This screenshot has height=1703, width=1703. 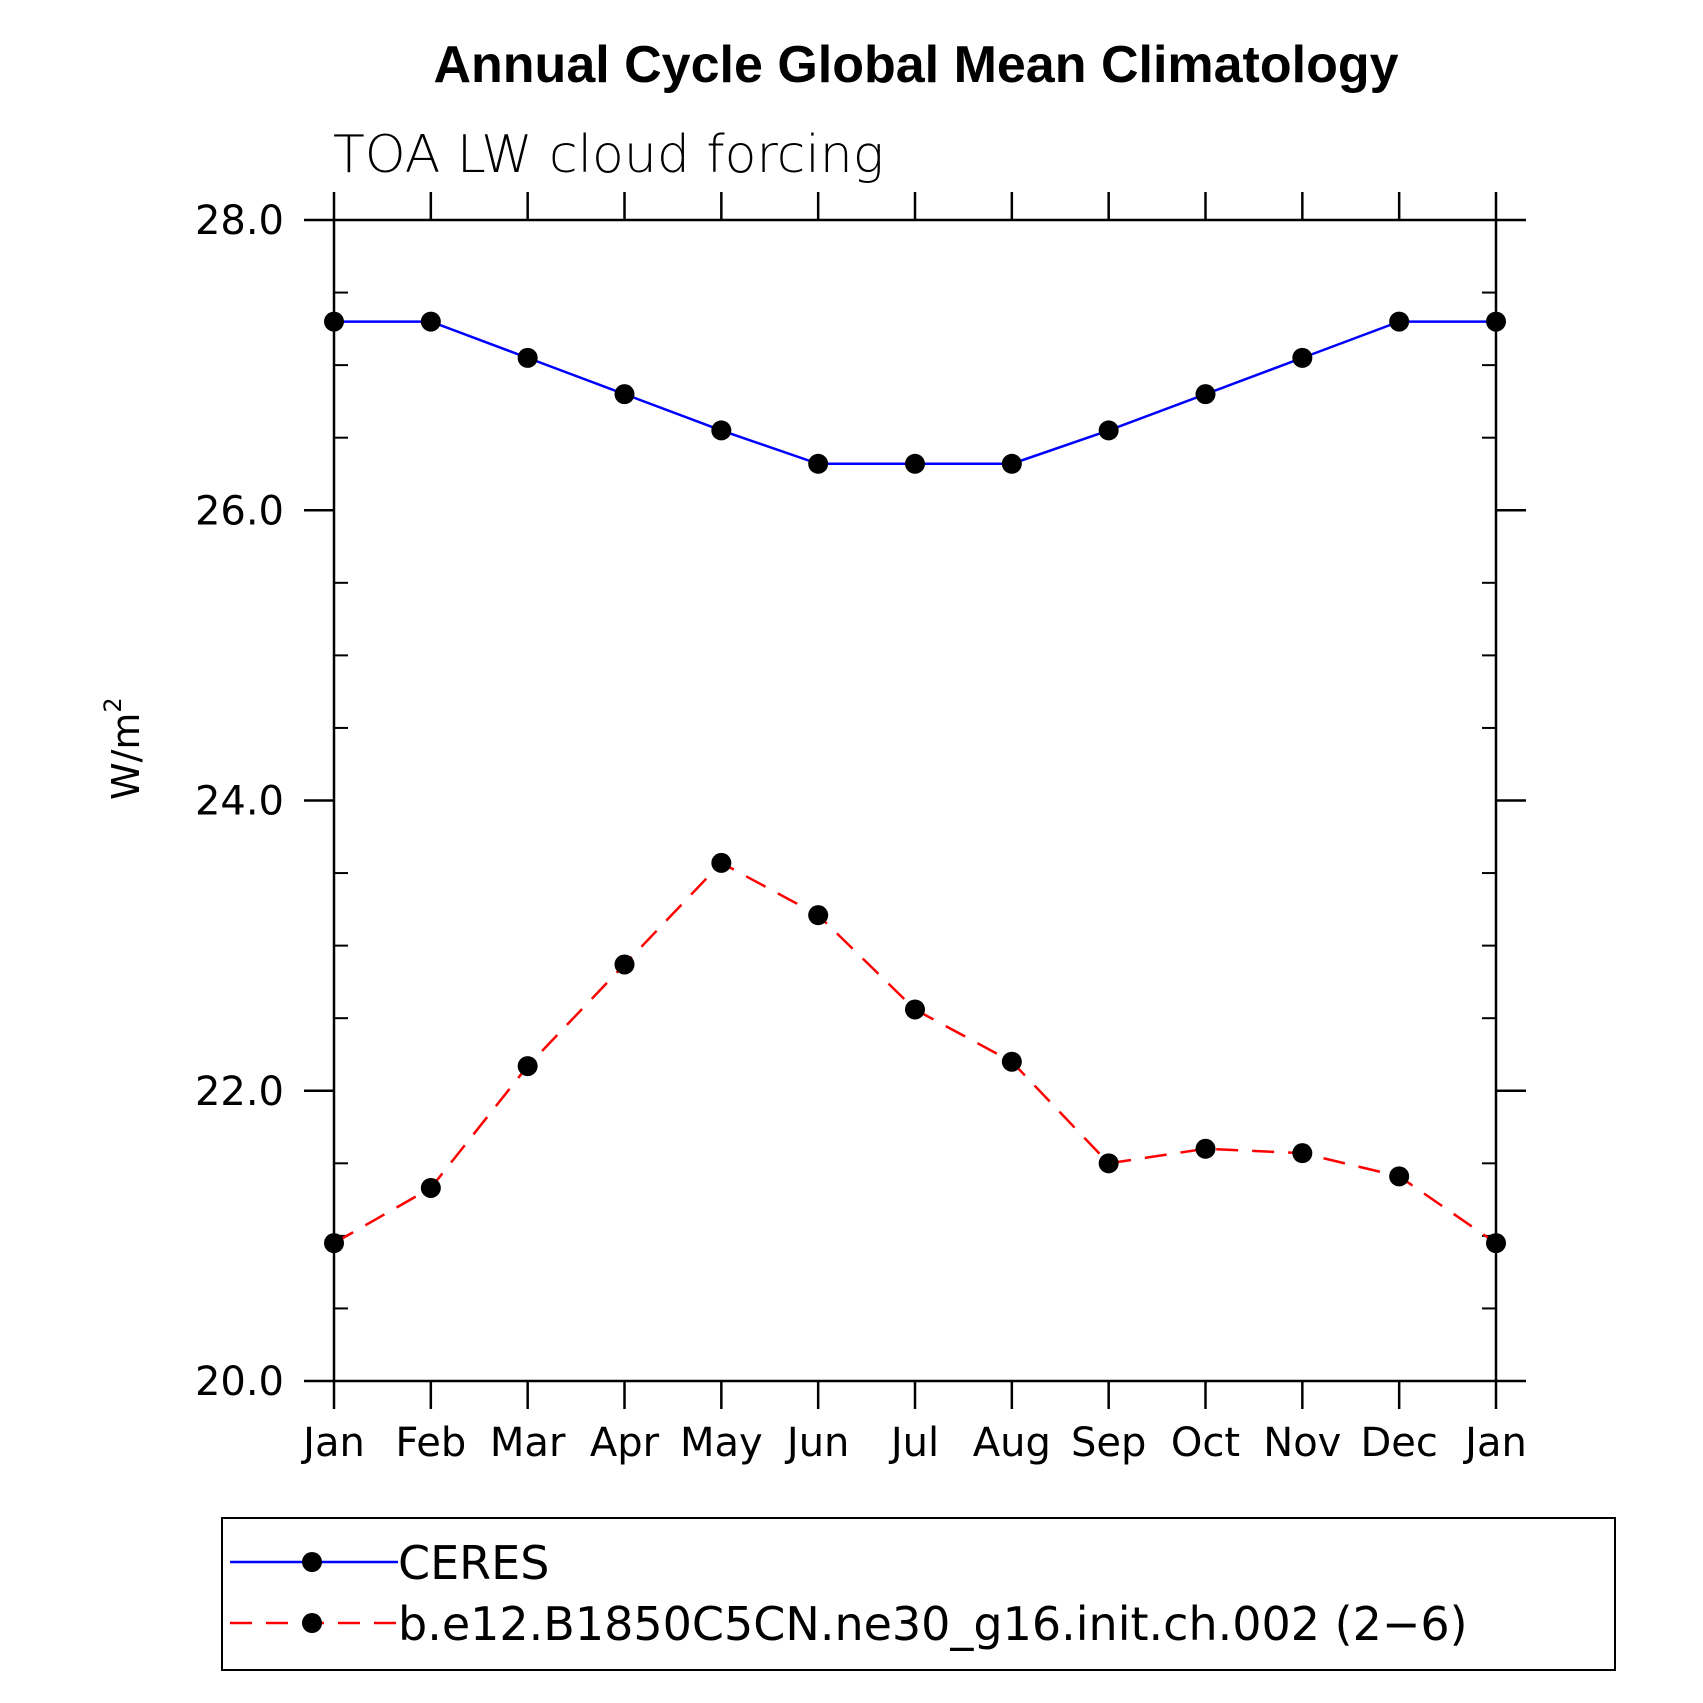 What do you see at coordinates (608, 155) in the screenshot?
I see `chart-subtitle: TOA LW cloud forcing` at bounding box center [608, 155].